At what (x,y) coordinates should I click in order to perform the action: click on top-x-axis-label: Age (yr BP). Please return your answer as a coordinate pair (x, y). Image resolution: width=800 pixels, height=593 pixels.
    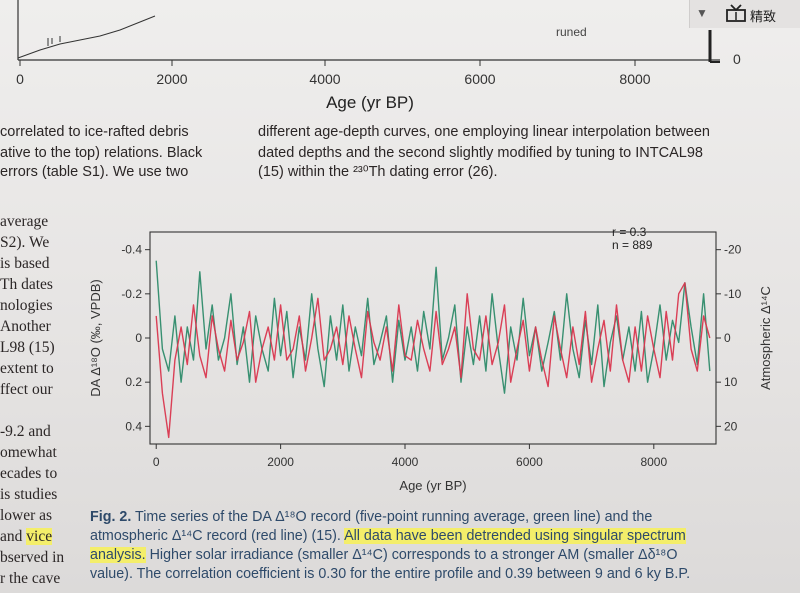
    Looking at the image, I should click on (370, 102).